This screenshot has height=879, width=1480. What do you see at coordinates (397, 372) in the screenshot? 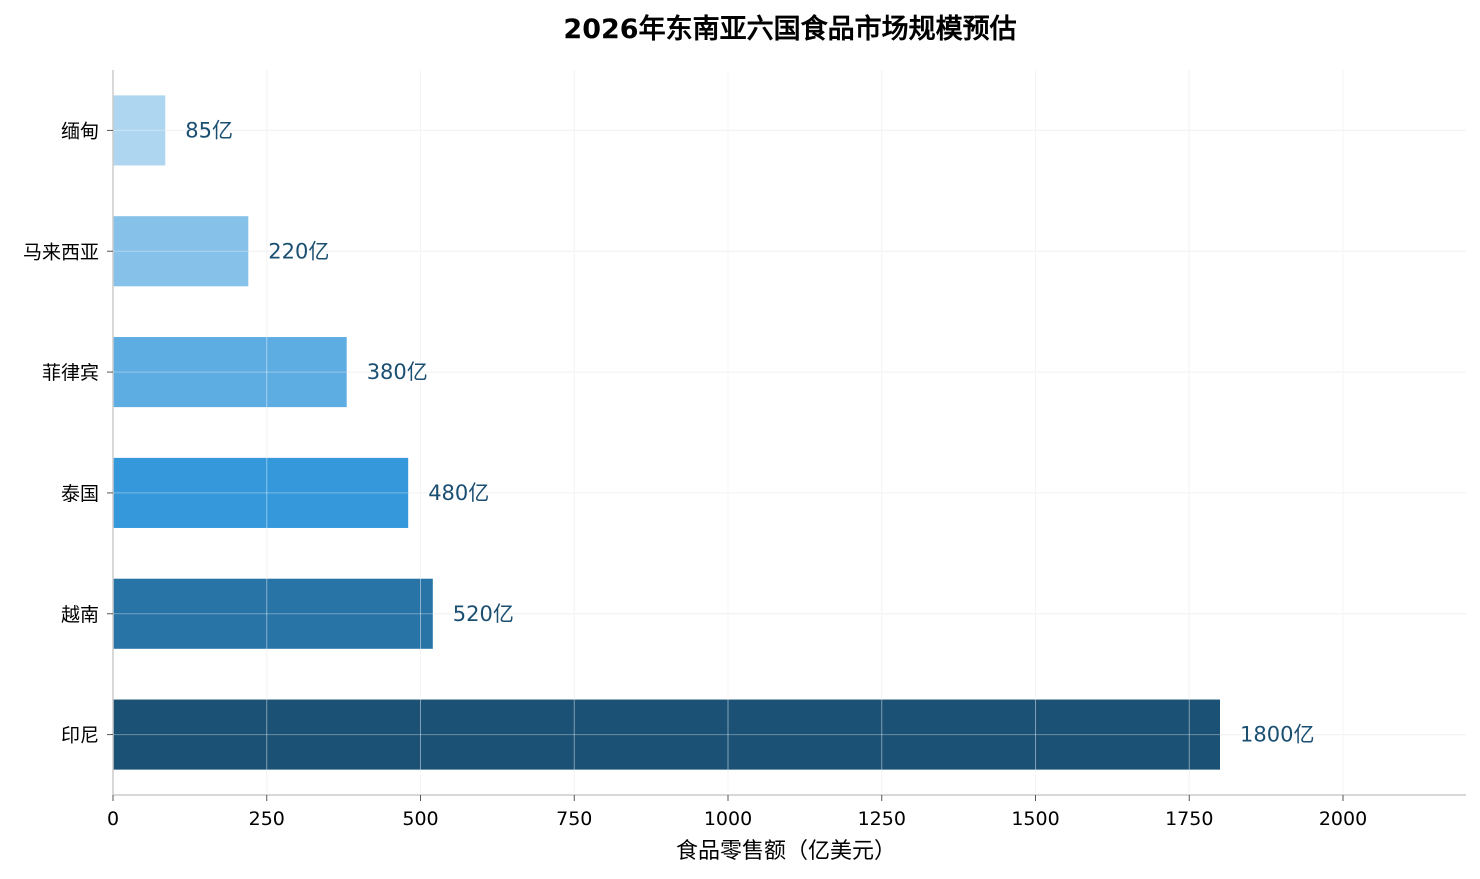
I see `data-label: 380亿` at bounding box center [397, 372].